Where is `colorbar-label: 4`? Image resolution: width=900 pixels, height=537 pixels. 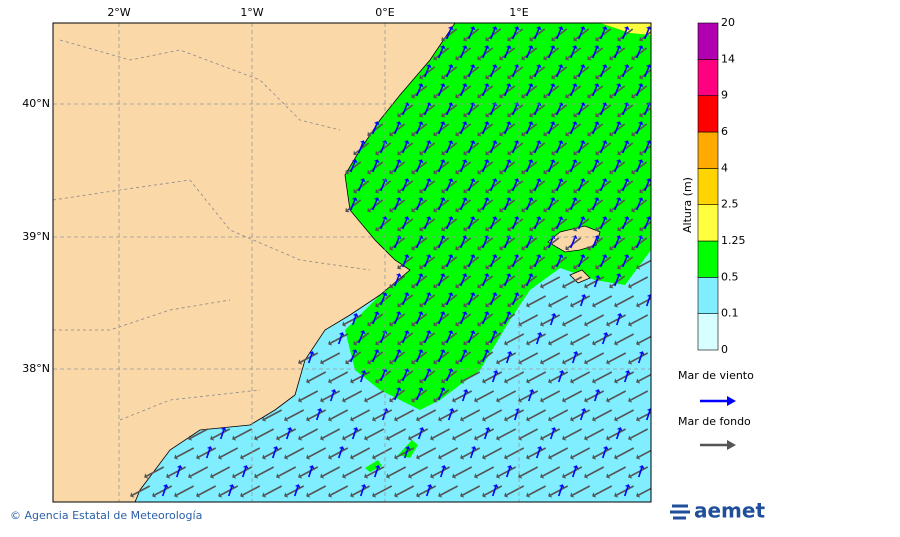 colorbar-label: 4 is located at coordinates (724, 167).